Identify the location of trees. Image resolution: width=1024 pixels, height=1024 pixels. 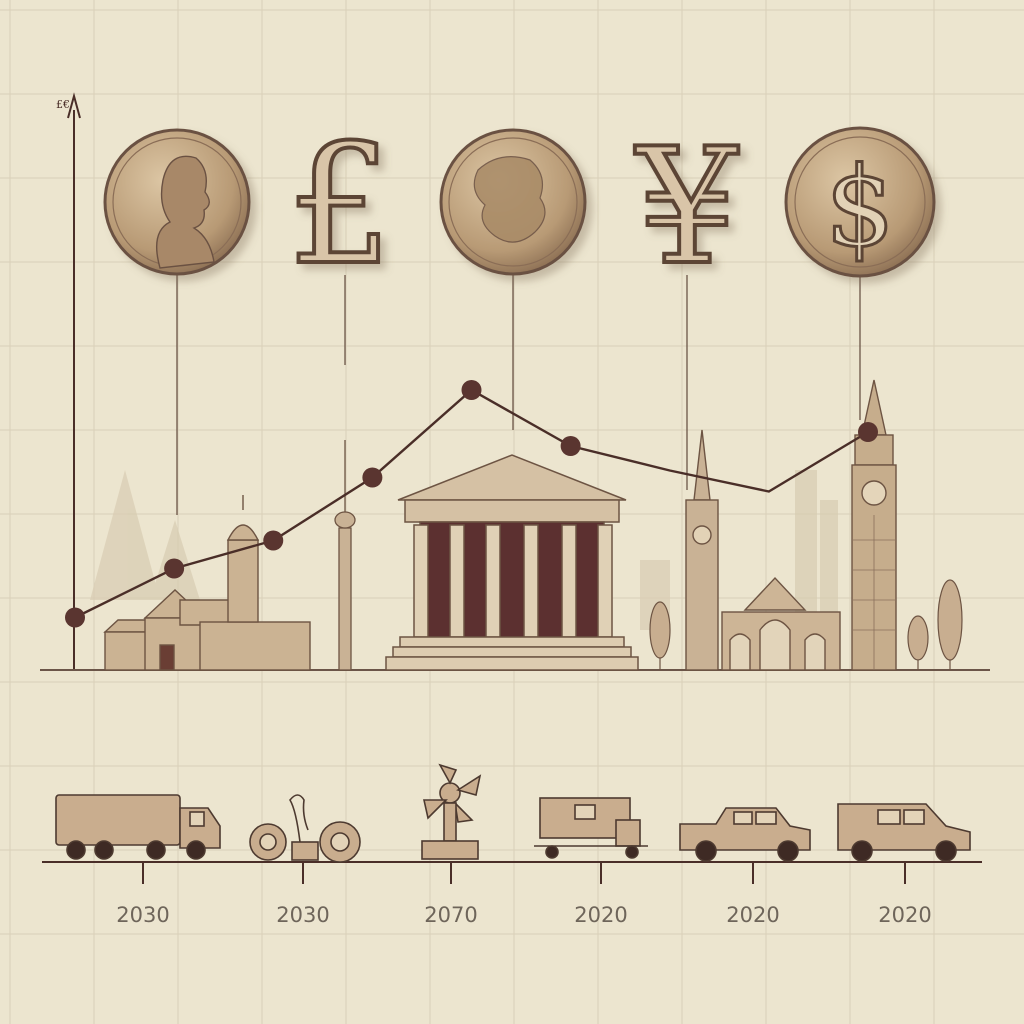
(806, 624).